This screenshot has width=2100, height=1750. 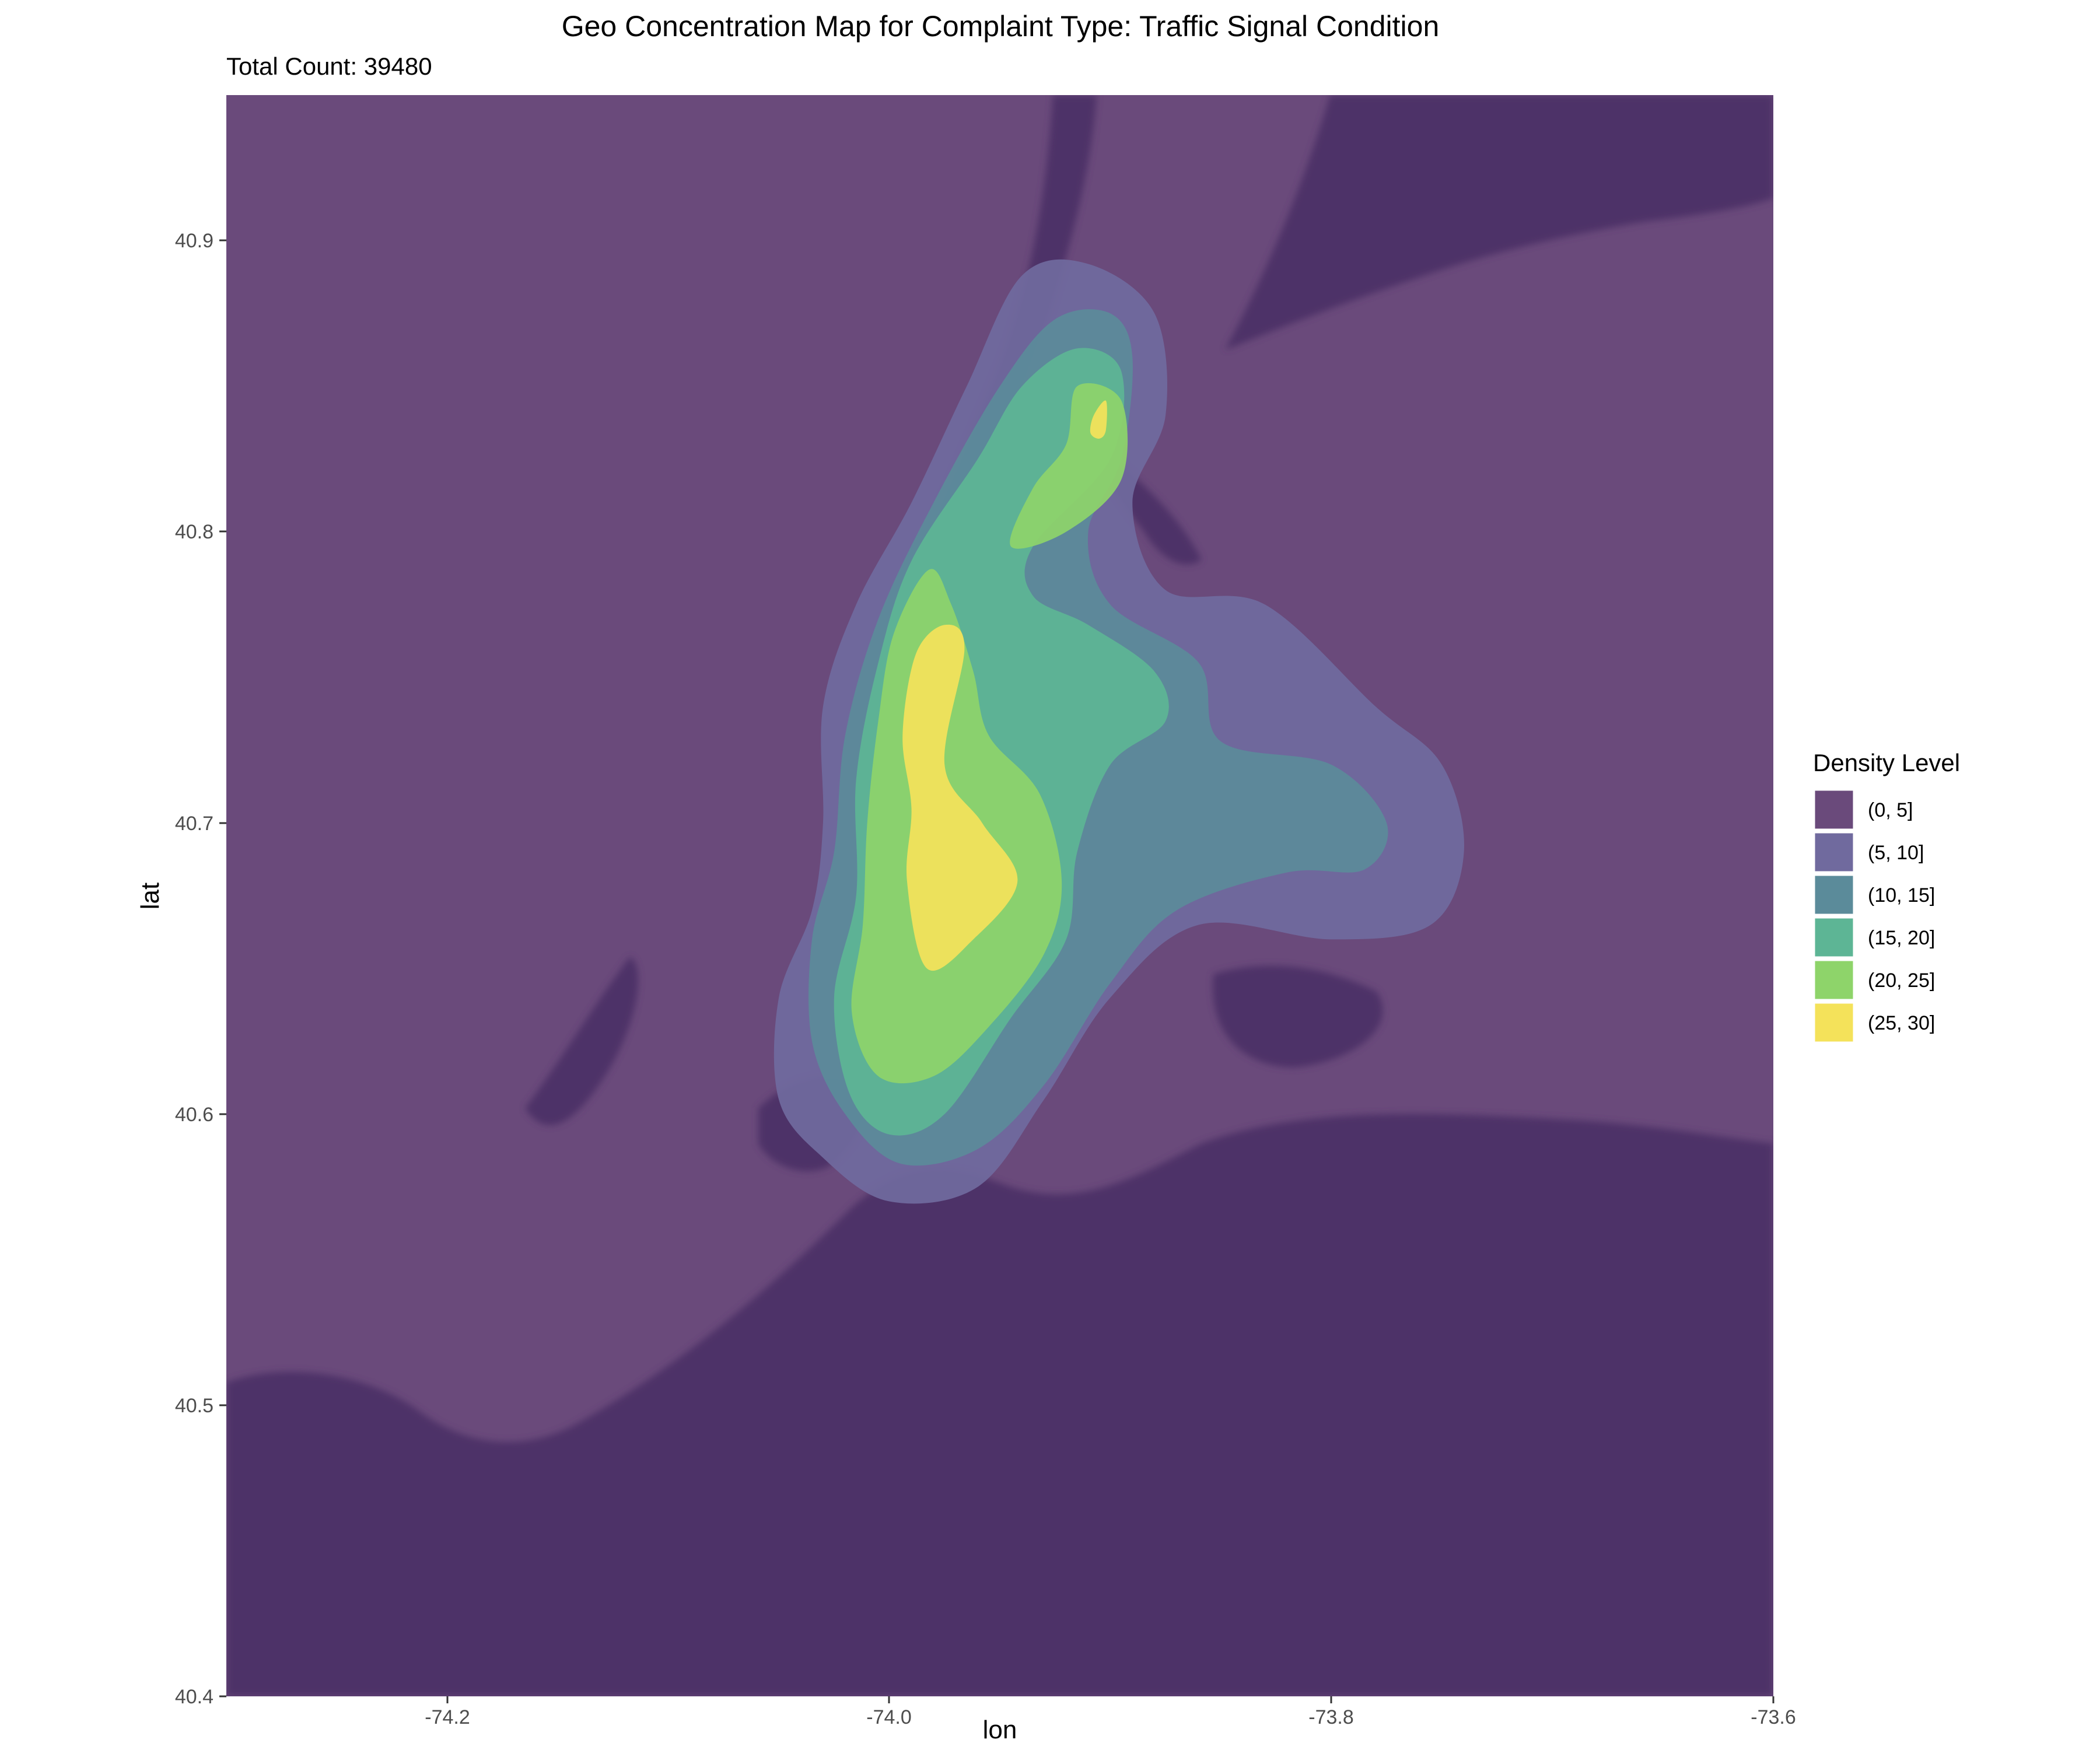 I want to click on y-tick-label: 40.7, so click(x=194, y=824).